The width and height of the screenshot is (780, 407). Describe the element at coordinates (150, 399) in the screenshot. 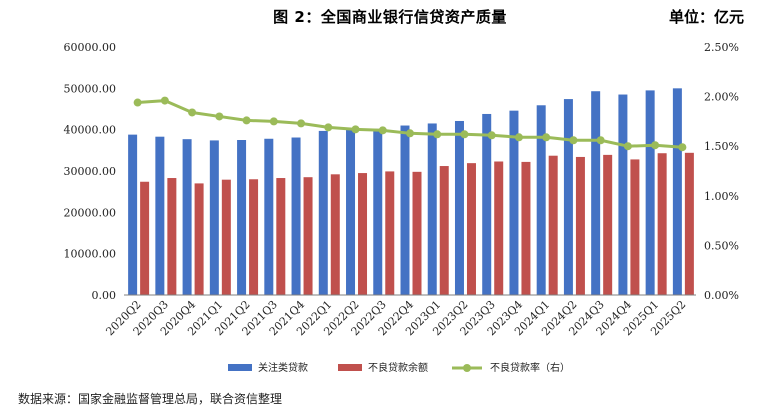

I see `data-source-note: 数据来源：国家金融监督管理总局，联合资信整理` at that location.